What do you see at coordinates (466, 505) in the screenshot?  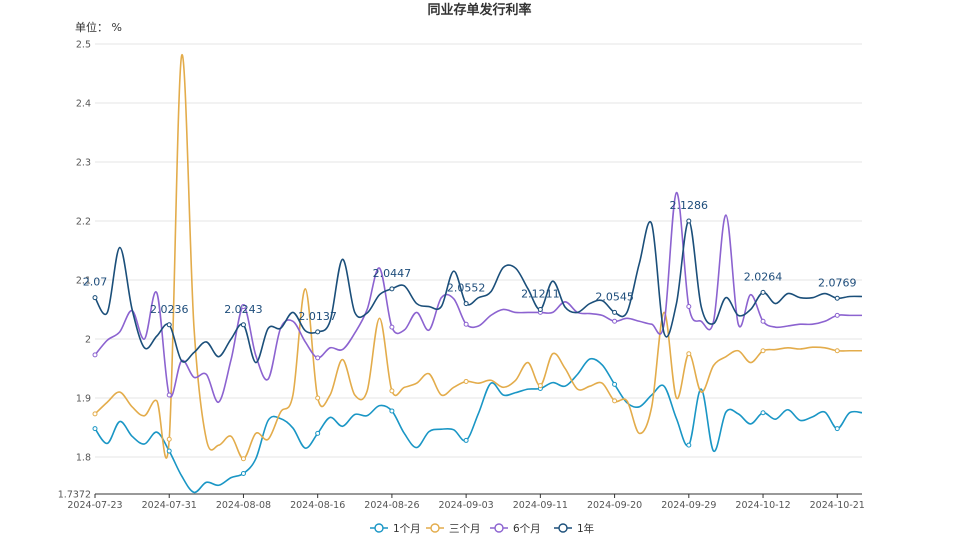 I see `x-tick-label: 2024-09-03` at bounding box center [466, 505].